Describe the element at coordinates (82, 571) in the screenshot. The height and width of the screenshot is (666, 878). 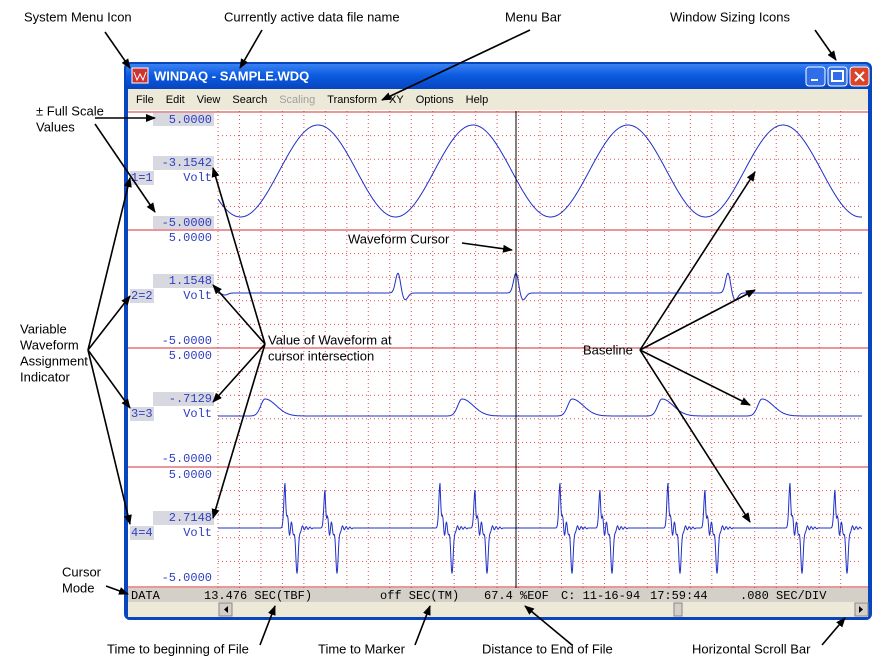
I see `annotation: Cursor` at that location.